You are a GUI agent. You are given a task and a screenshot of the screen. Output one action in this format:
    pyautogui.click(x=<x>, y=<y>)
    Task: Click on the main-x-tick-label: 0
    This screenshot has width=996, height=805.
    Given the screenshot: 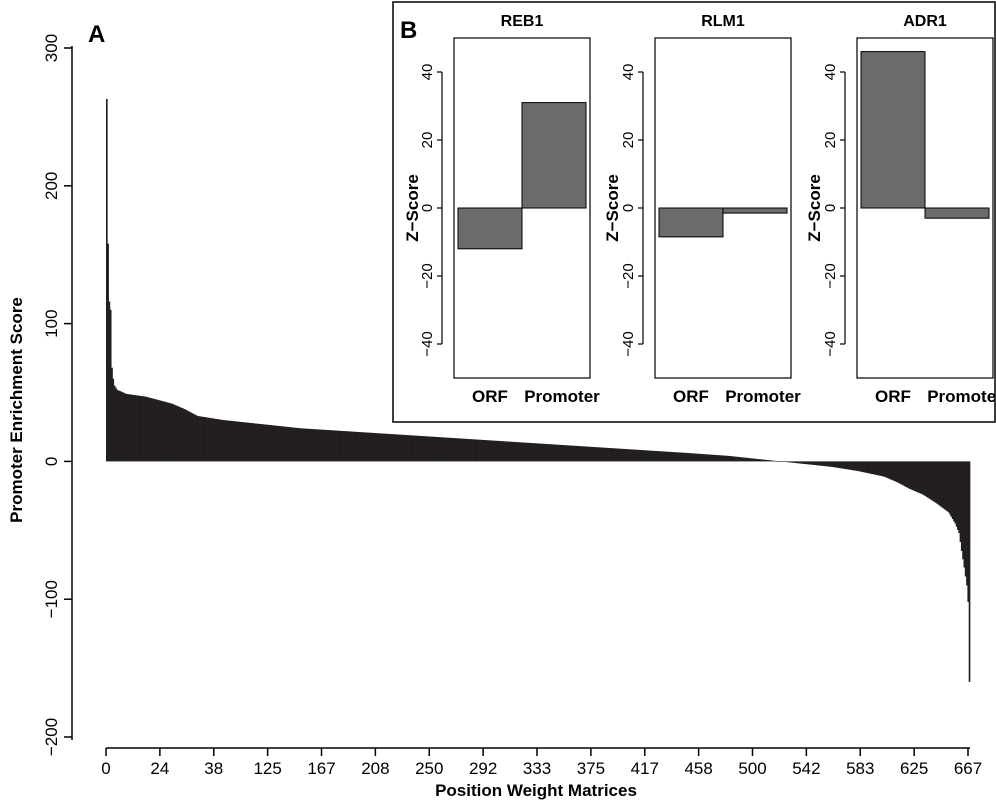 What is the action you would take?
    pyautogui.click(x=105, y=768)
    